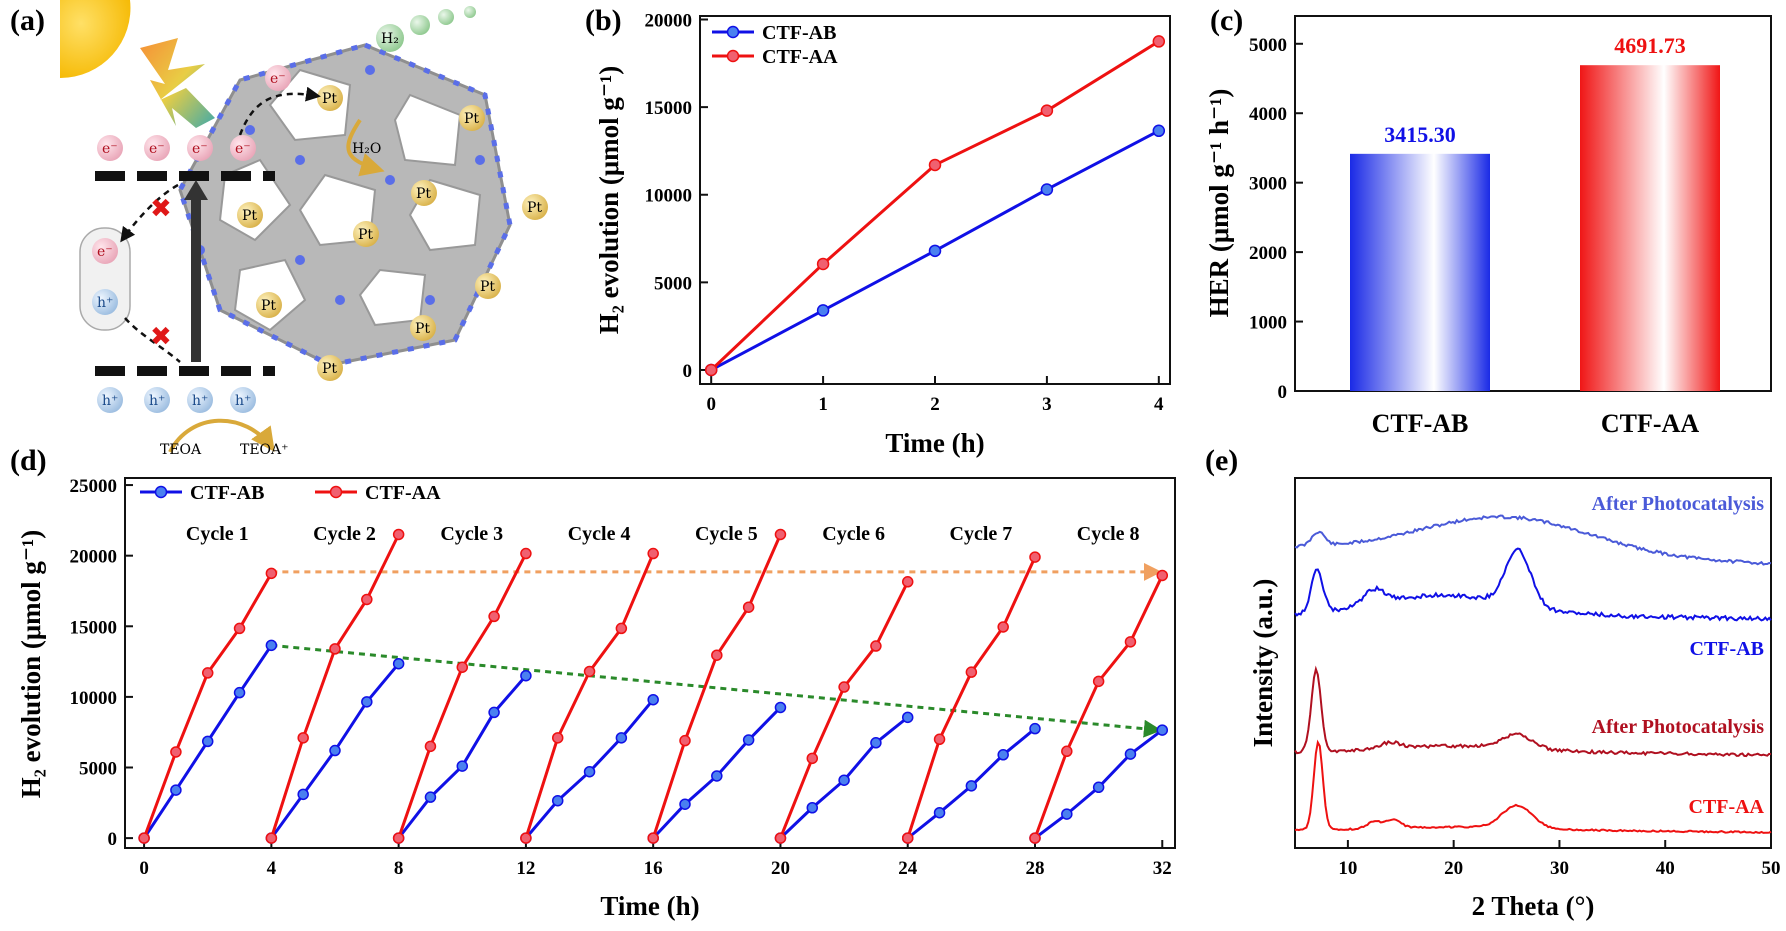  I want to click on y-tick-label-b: 20000, so click(669, 21).